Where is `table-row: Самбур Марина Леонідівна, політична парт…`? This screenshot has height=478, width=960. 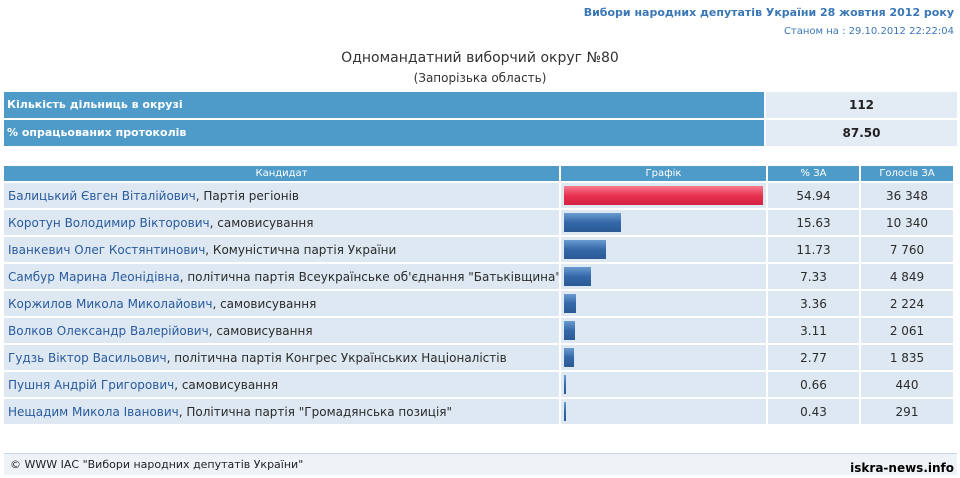
table-row: Самбур Марина Леонідівна, політична парт… is located at coordinates (478, 276).